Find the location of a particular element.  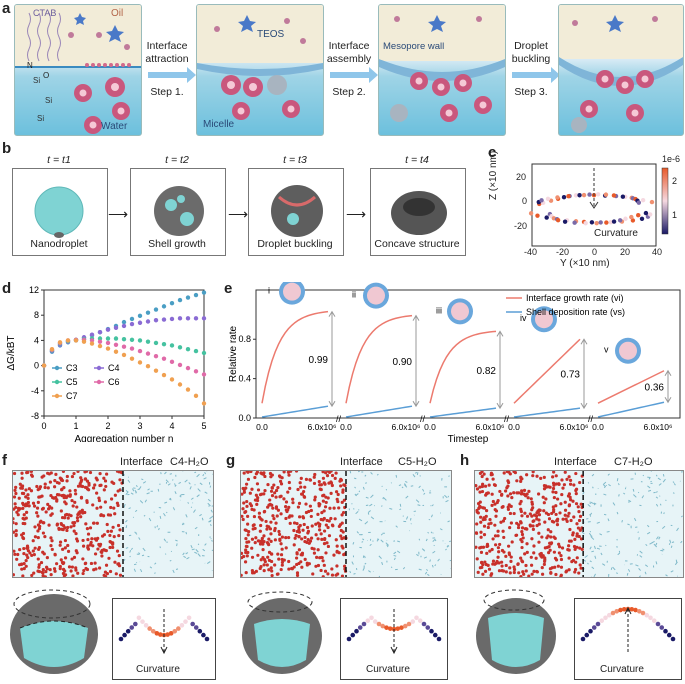

b-caption-3: Droplet buckling is located at coordinates (295, 244).